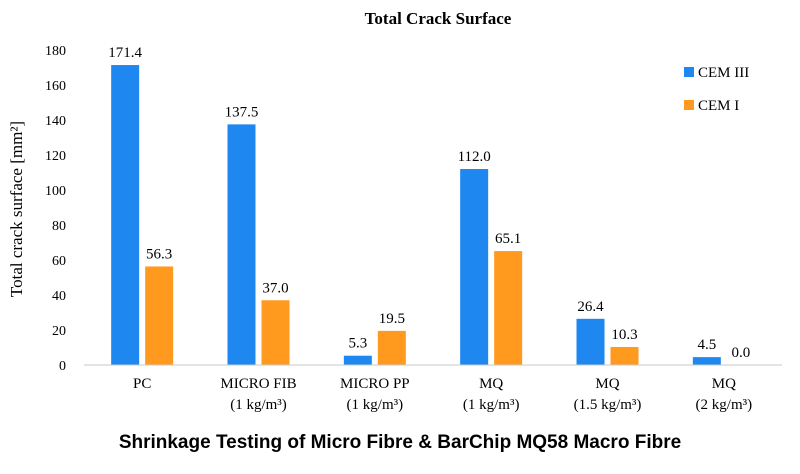 This screenshot has width=800, height=474. I want to click on bar-value-label: 112.0, so click(474, 157).